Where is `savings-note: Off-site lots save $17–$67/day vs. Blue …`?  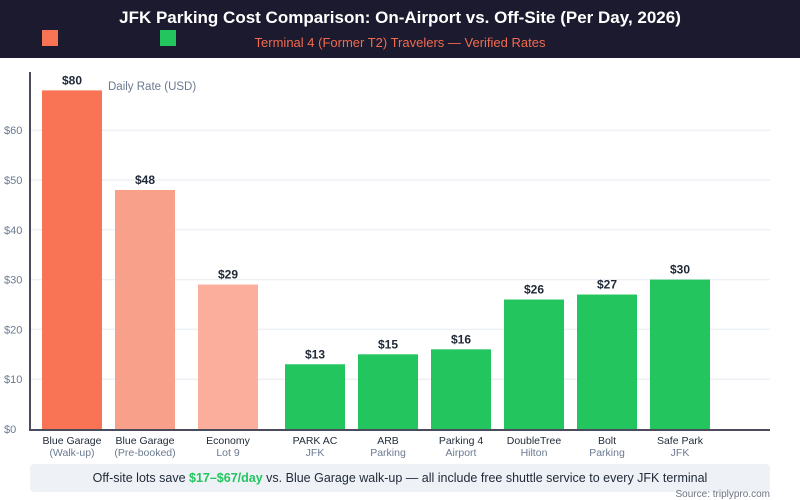 savings-note: Off-site lots save $17–$67/day vs. Blue … is located at coordinates (400, 478).